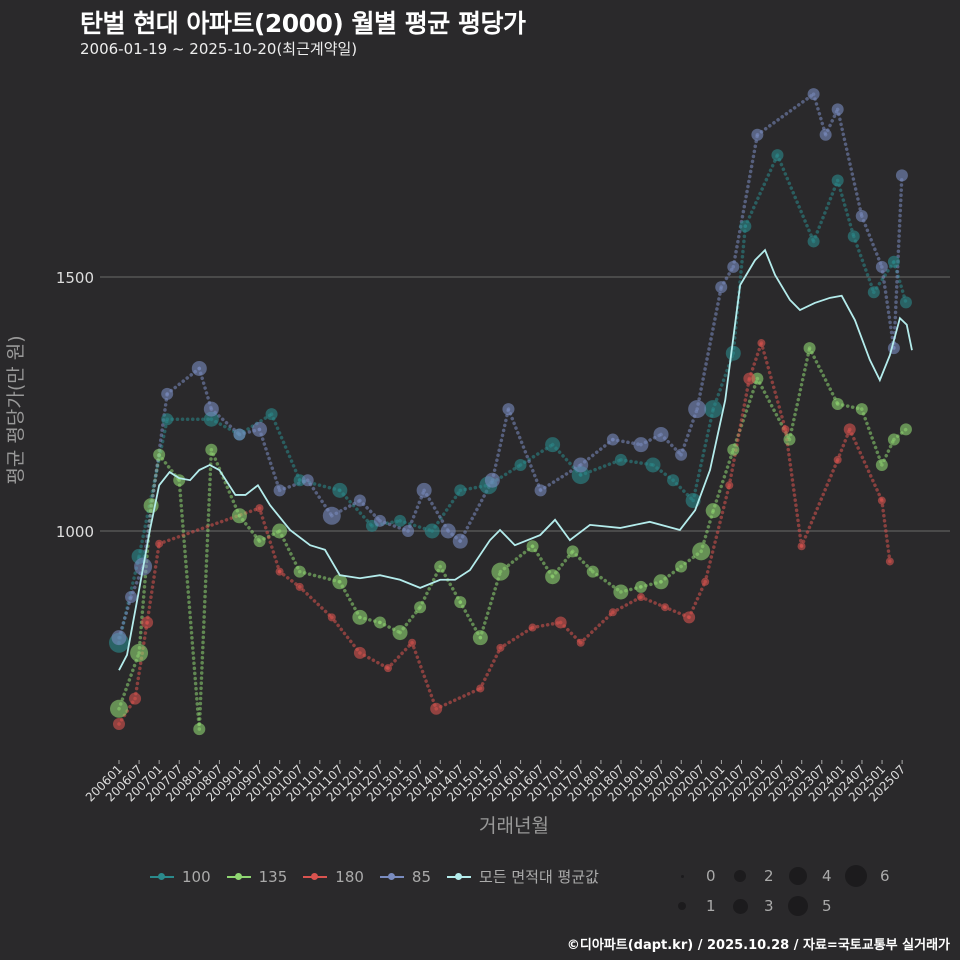 The width and height of the screenshot is (960, 960). Describe the element at coordinates (405, 876) in the screenshot. I see `legend-item-3: 85` at that location.